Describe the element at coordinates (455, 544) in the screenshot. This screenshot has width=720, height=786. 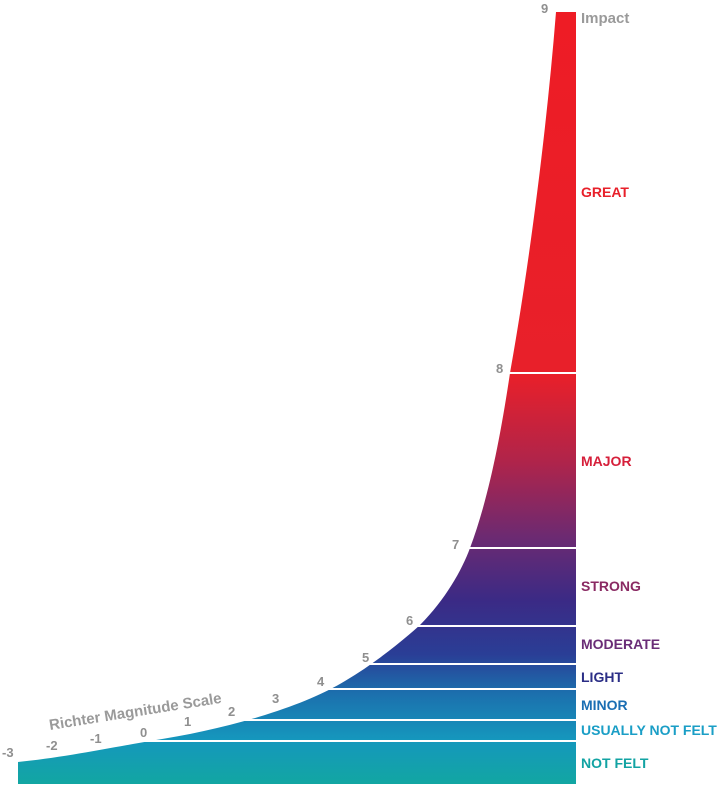
I see `tick-label: 7` at that location.